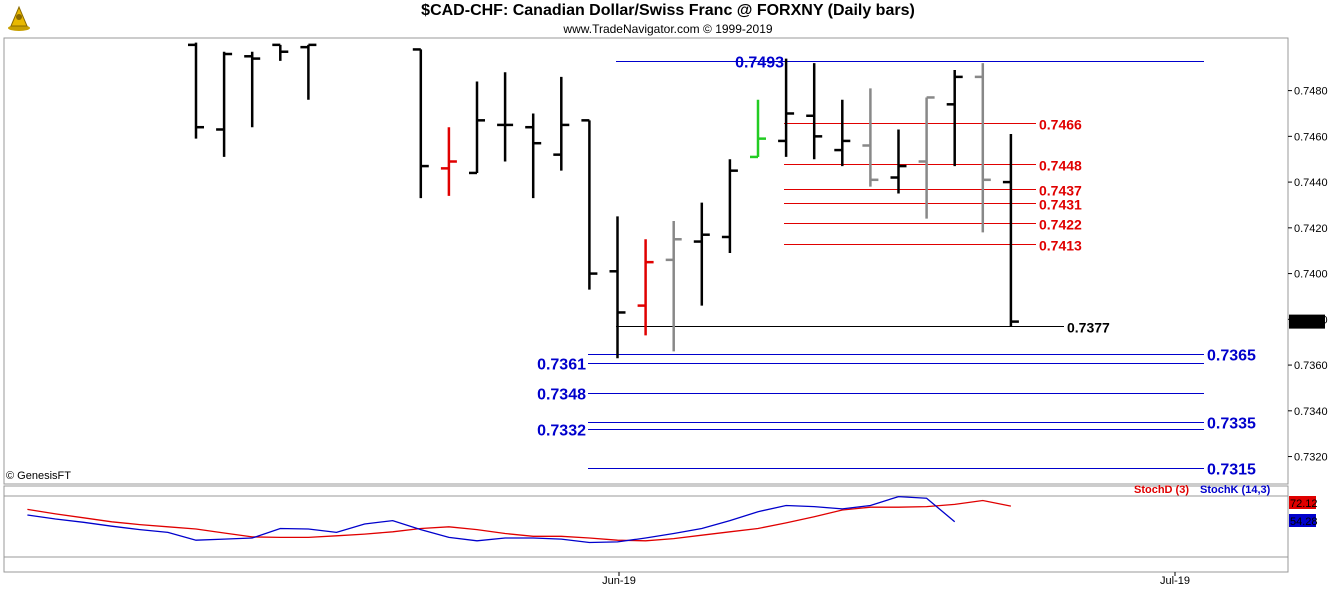  I want to click on level-label: 0.7365, so click(1231, 356).